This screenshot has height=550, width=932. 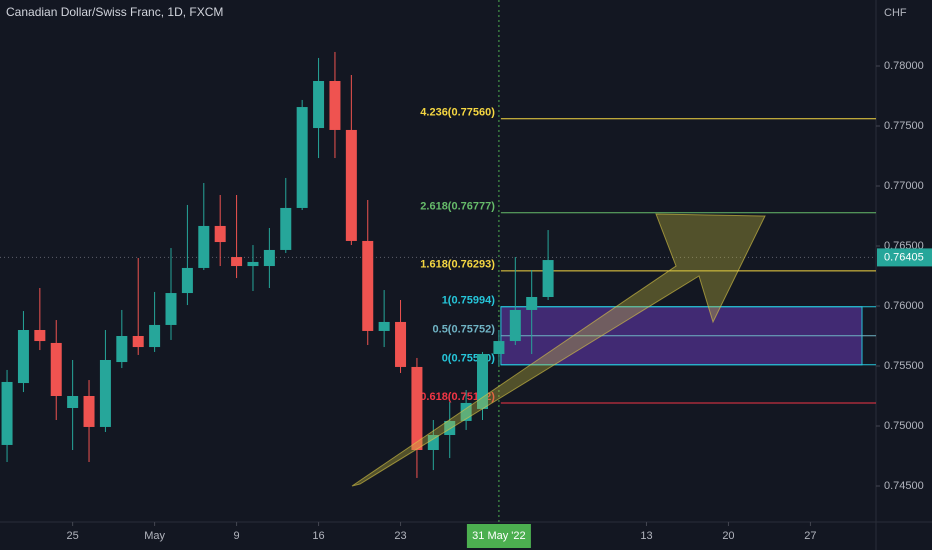 I want to click on y-tick-label: 0.74500, so click(x=904, y=486).